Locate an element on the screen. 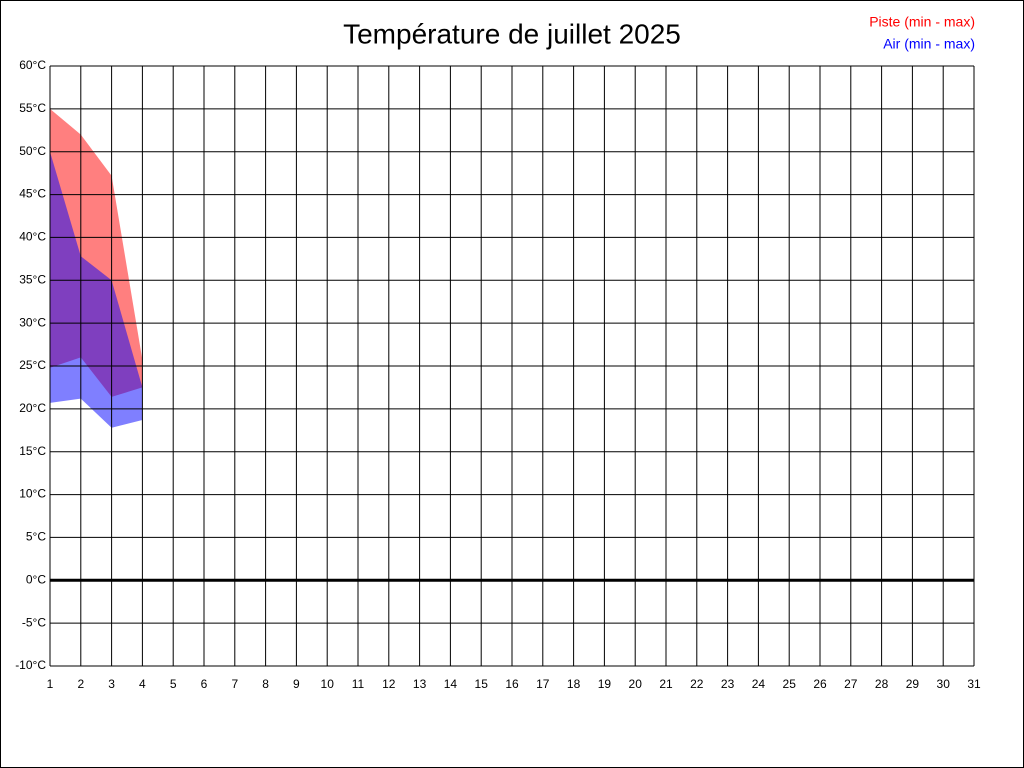  y-tick-label: 0°C is located at coordinates (36, 579).